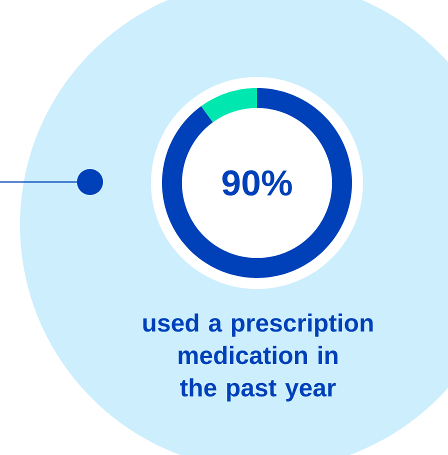 The image size is (448, 455). I want to click on text: used a prescription medication in the past year, so click(258, 358).